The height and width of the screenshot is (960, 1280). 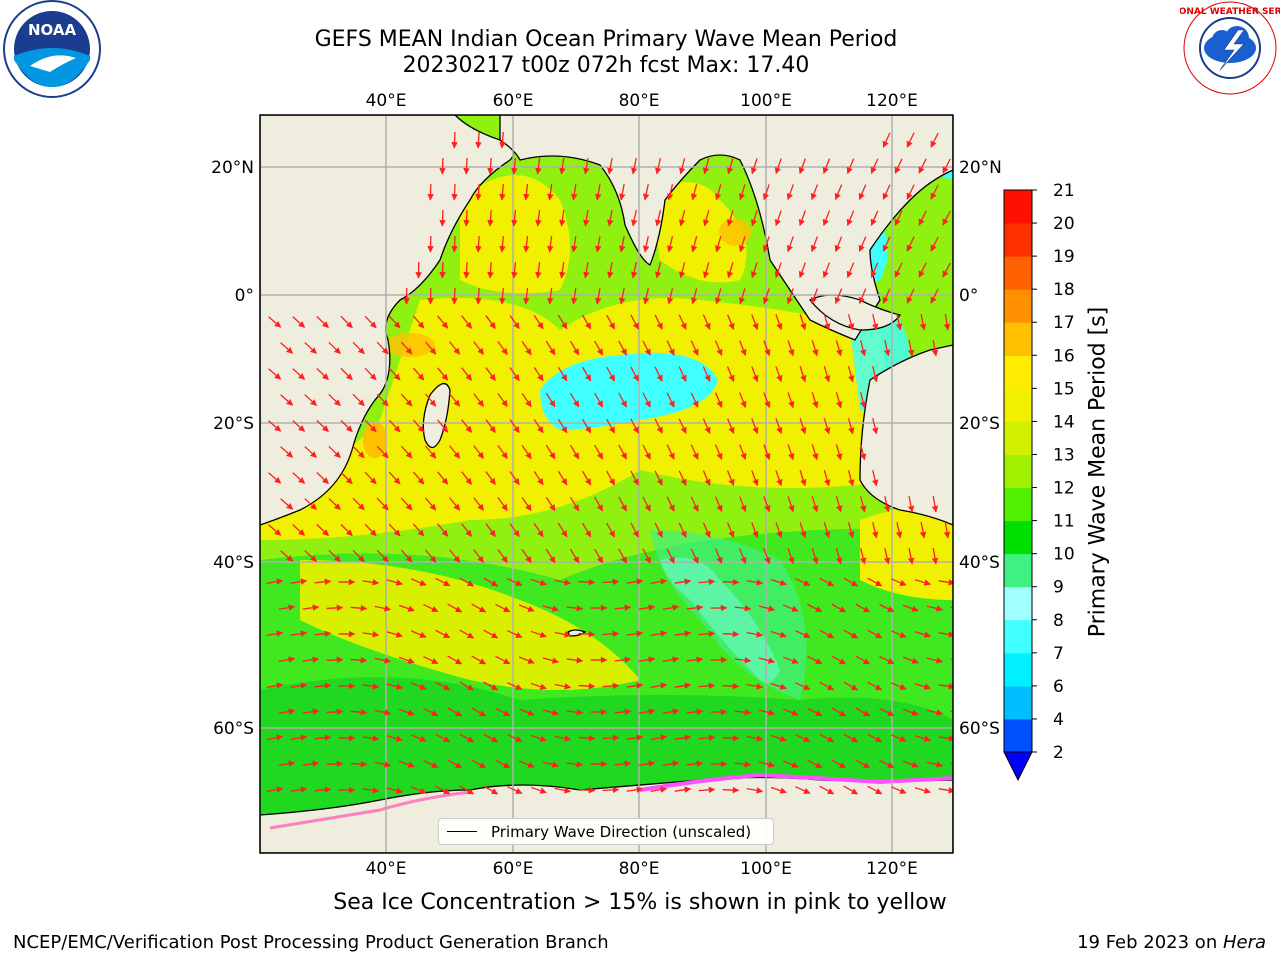 I want to click on footer-date: 19 Feb 2023 on Hera, so click(x=1171, y=942).